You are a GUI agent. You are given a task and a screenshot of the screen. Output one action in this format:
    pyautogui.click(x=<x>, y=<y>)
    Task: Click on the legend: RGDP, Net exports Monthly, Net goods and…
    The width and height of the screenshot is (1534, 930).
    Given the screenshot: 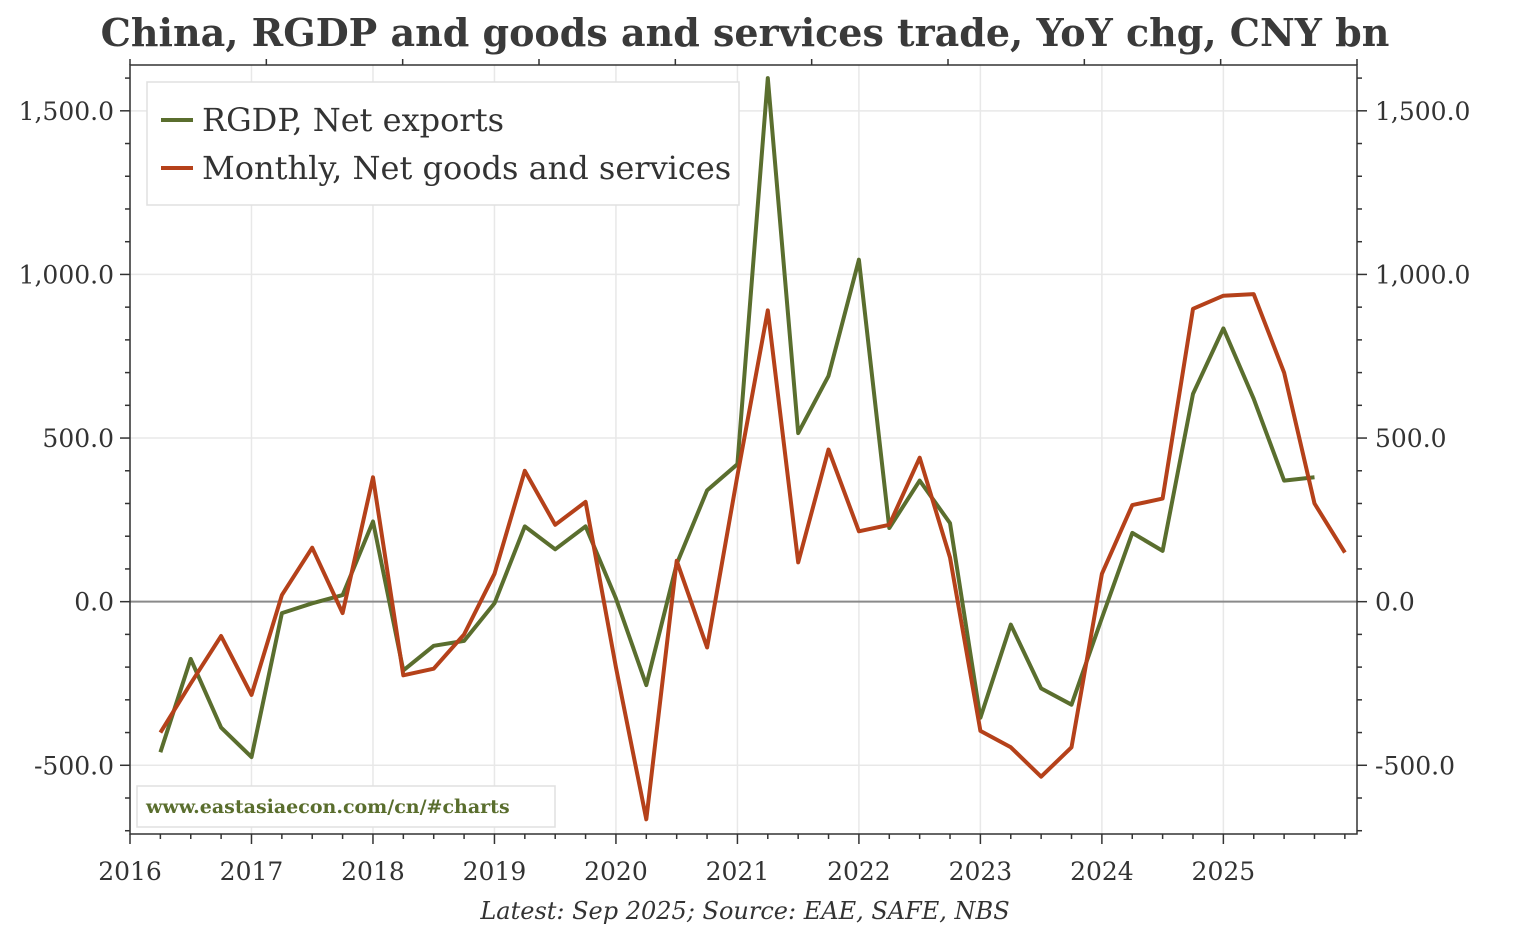 What is the action you would take?
    pyautogui.click(x=443, y=143)
    